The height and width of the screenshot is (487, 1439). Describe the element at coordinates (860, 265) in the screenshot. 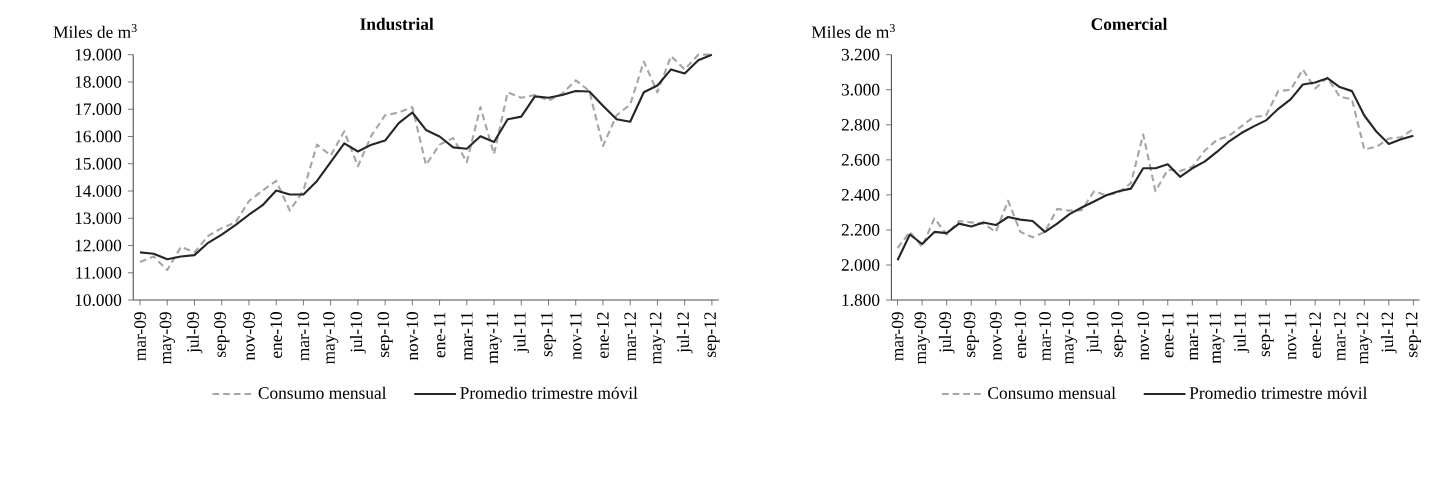

I see `y-tick-label: 2.000` at that location.